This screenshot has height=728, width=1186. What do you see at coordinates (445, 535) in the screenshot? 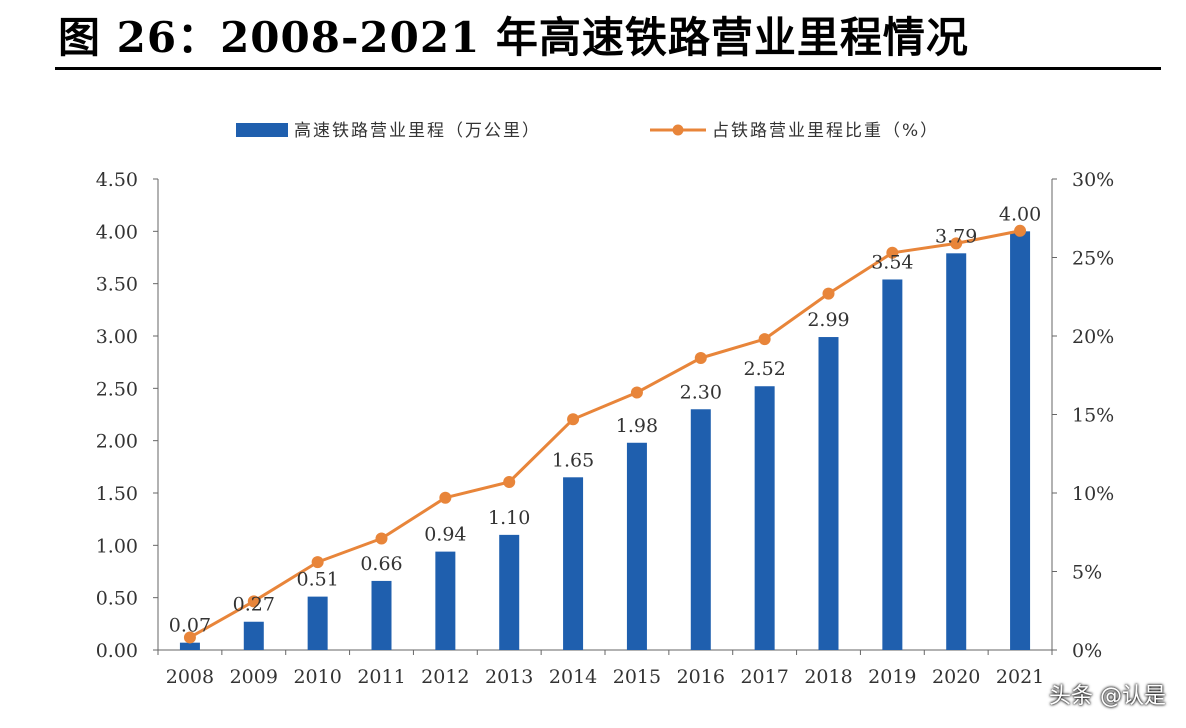
I see `bar-value-label: 0.94` at bounding box center [445, 535].